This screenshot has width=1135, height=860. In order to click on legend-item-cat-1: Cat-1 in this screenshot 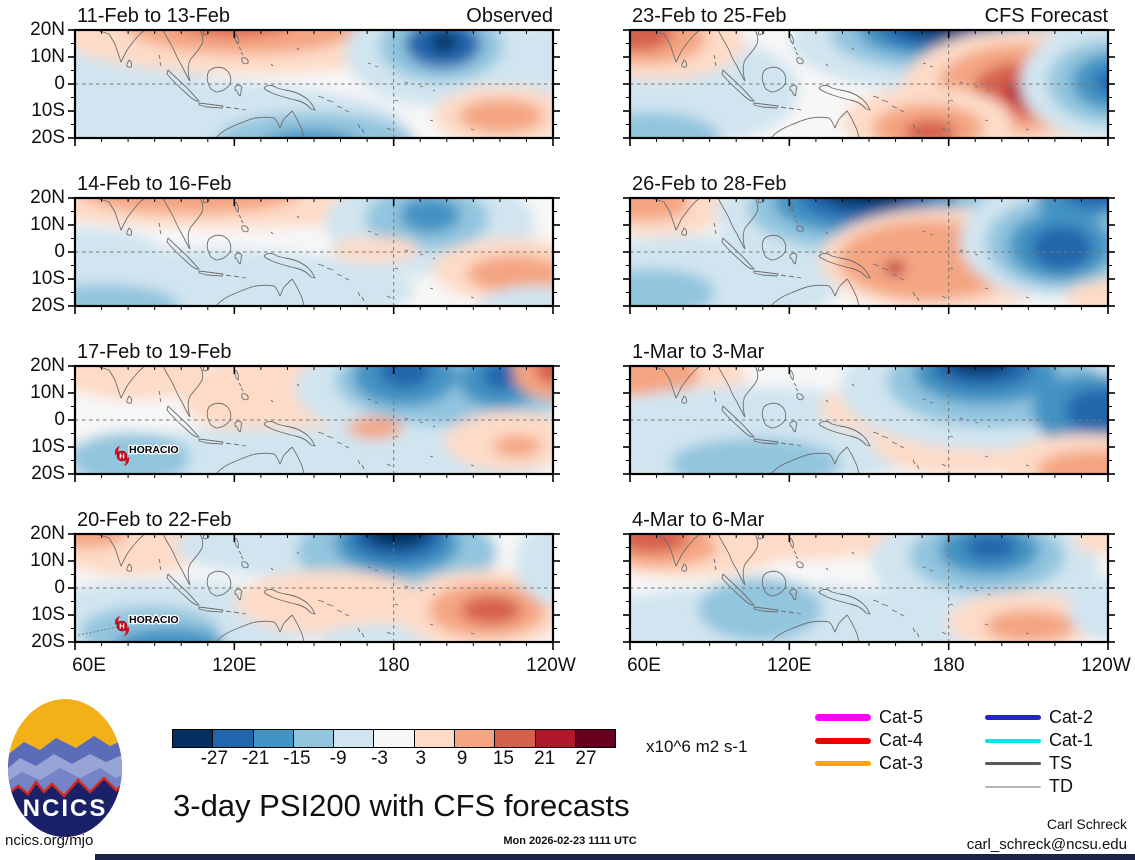, I will do `click(1039, 740)`.